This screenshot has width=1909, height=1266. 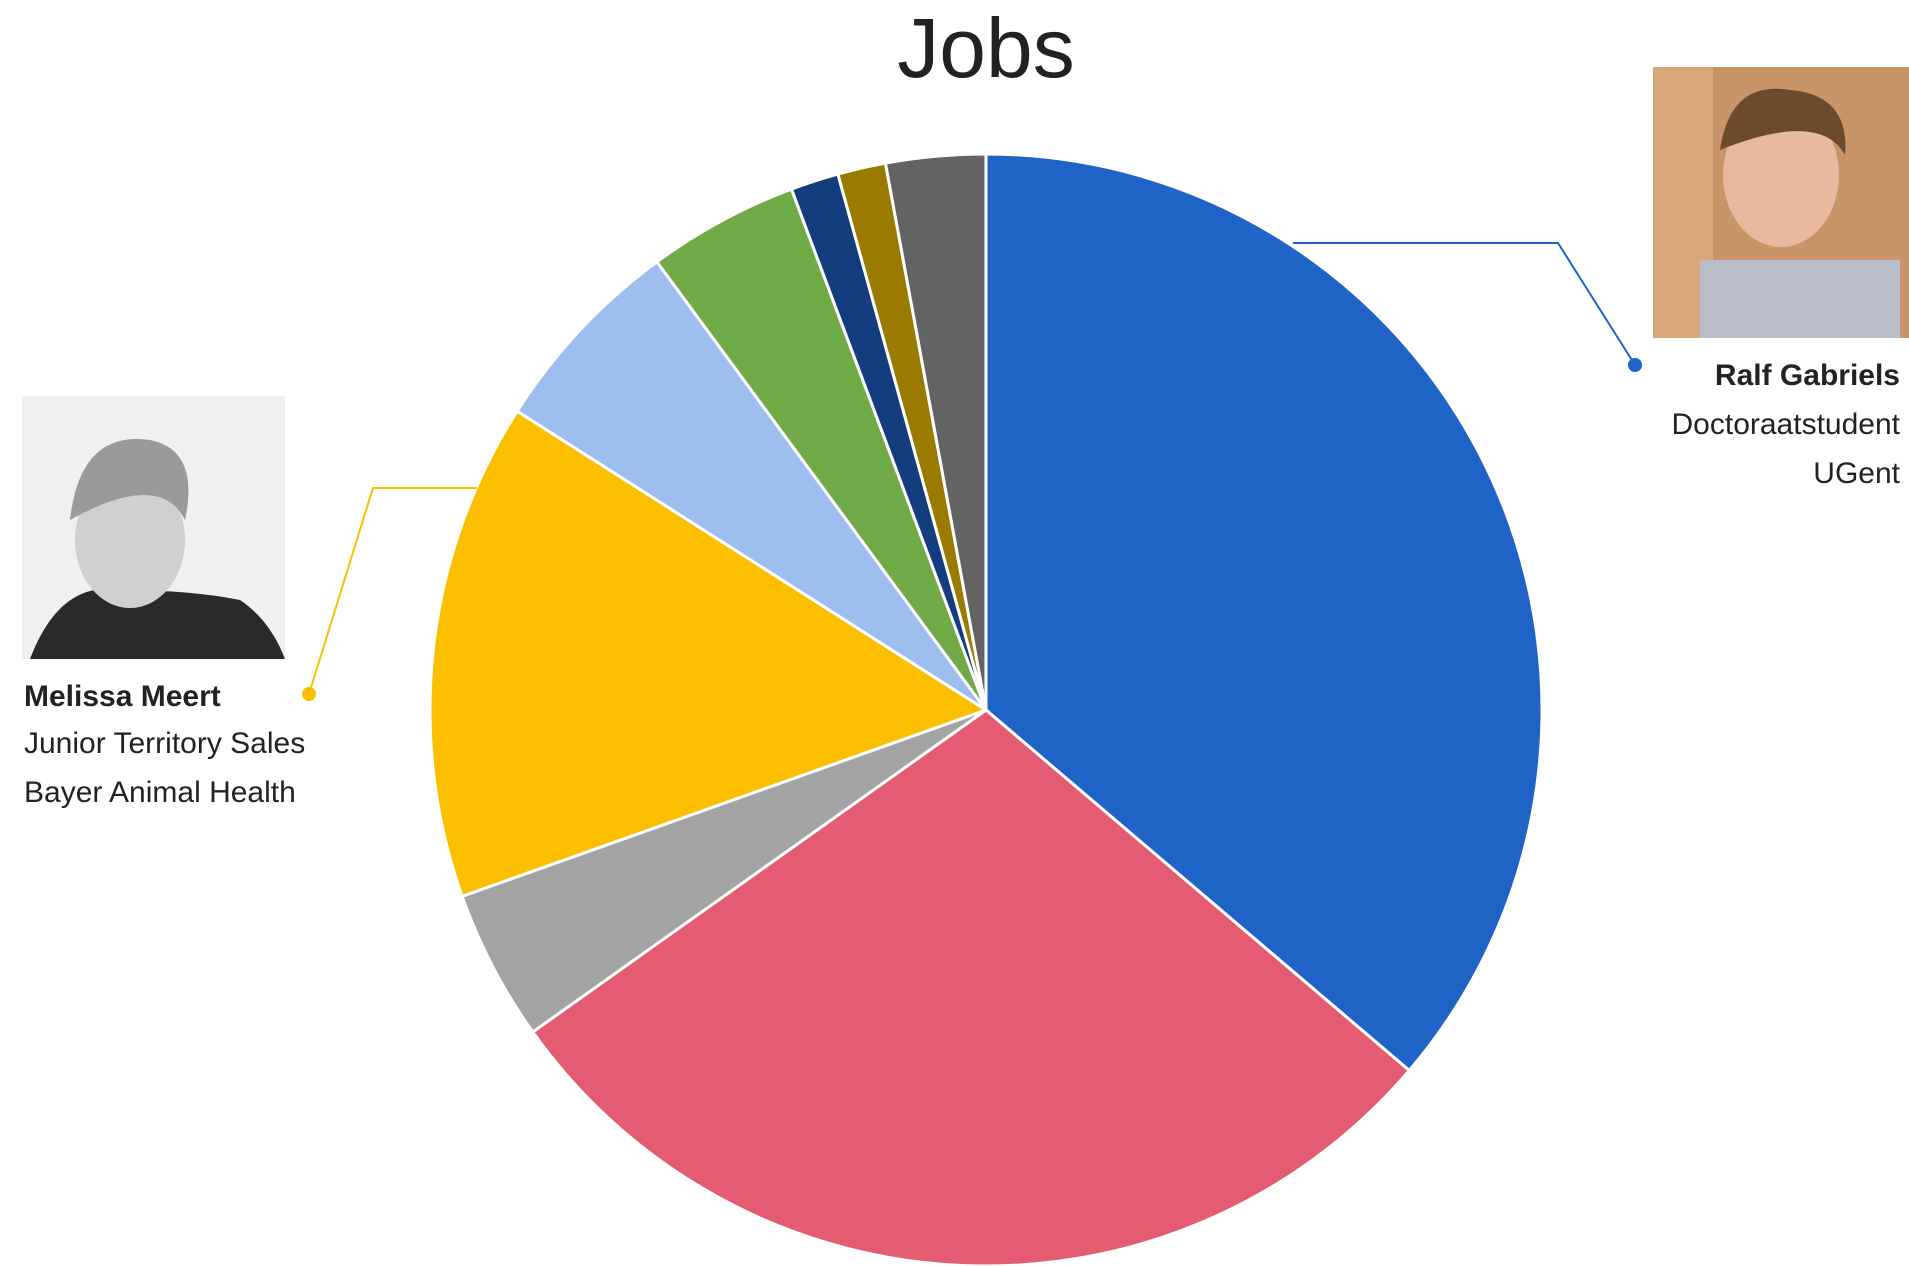 What do you see at coordinates (1856, 473) in the screenshot?
I see `annotation-organisation: UGent` at bounding box center [1856, 473].